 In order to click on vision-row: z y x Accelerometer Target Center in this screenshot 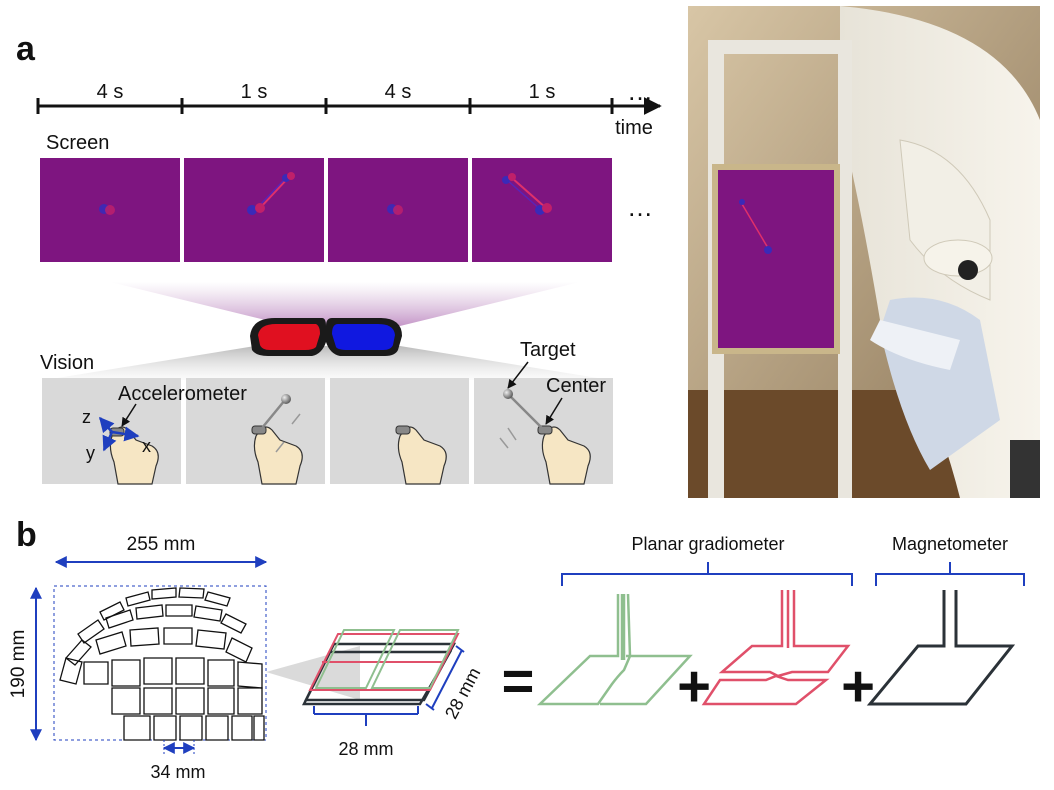, I will do `click(327, 412)`.